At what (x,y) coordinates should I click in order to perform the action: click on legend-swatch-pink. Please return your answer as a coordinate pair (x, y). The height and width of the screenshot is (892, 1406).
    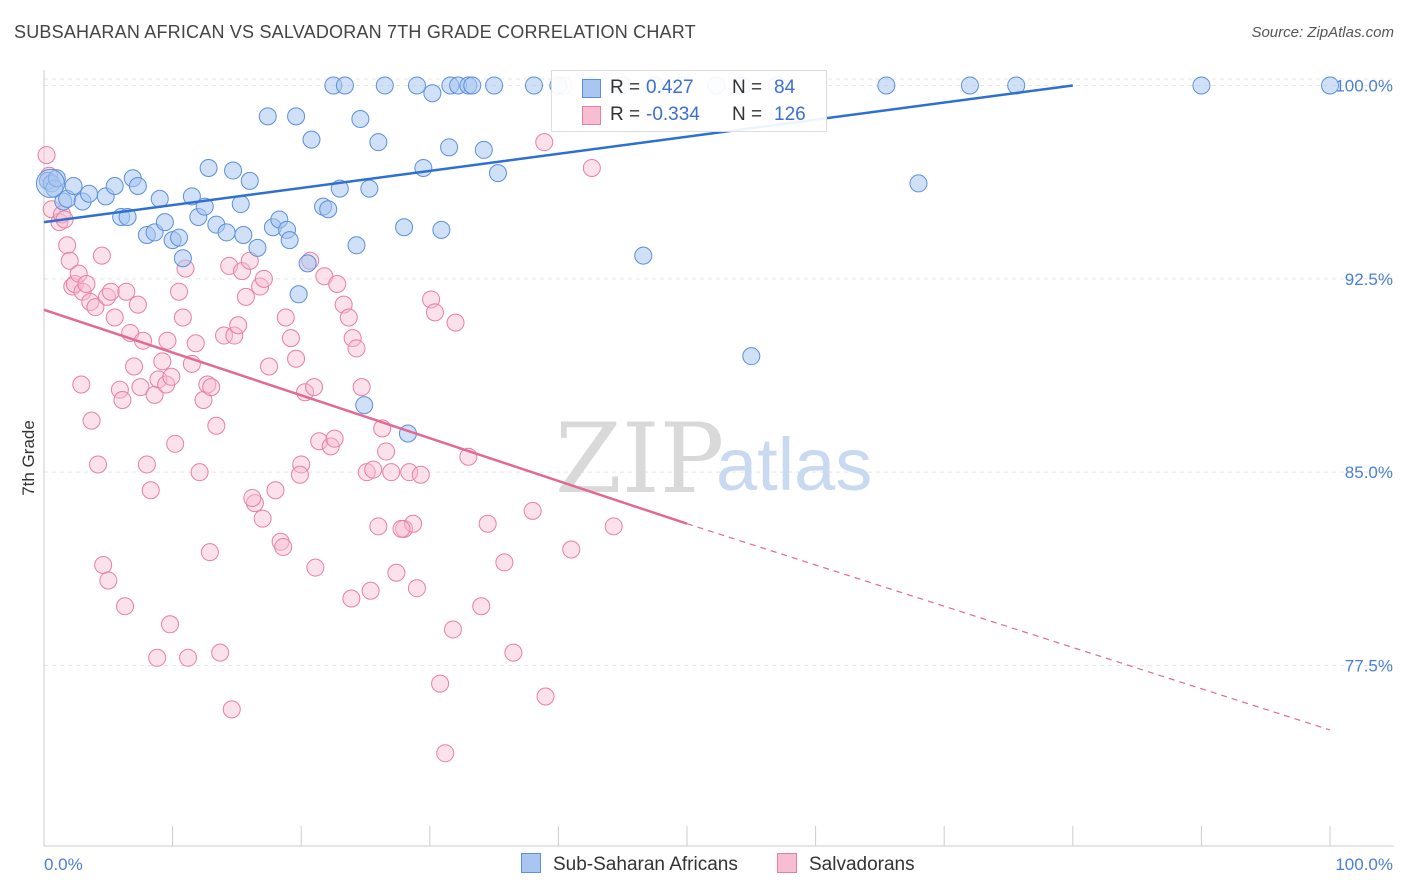
    Looking at the image, I should click on (787, 863).